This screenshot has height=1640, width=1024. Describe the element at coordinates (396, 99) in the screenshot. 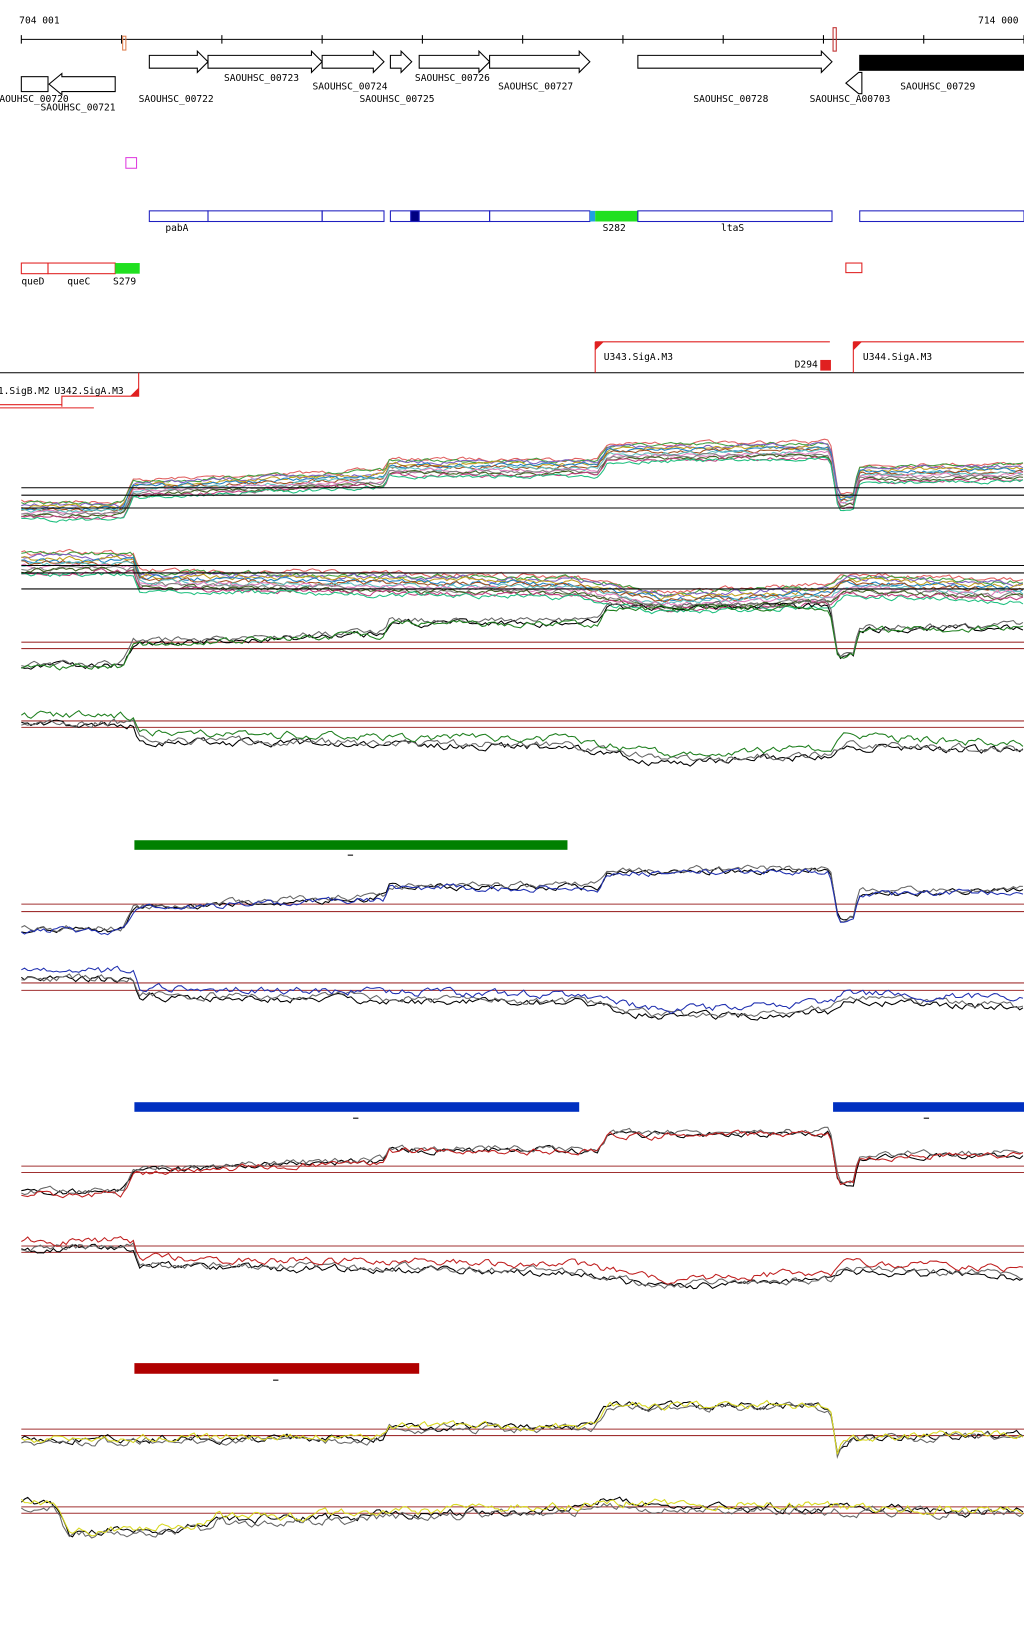

I see `gene-label: SAOUHSC_00725` at that location.